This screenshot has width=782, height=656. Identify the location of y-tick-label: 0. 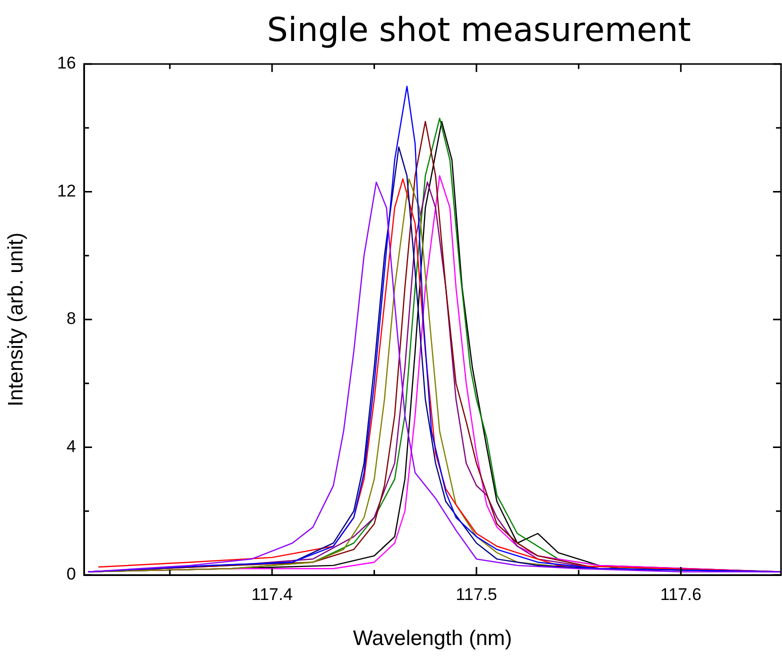
(71, 574).